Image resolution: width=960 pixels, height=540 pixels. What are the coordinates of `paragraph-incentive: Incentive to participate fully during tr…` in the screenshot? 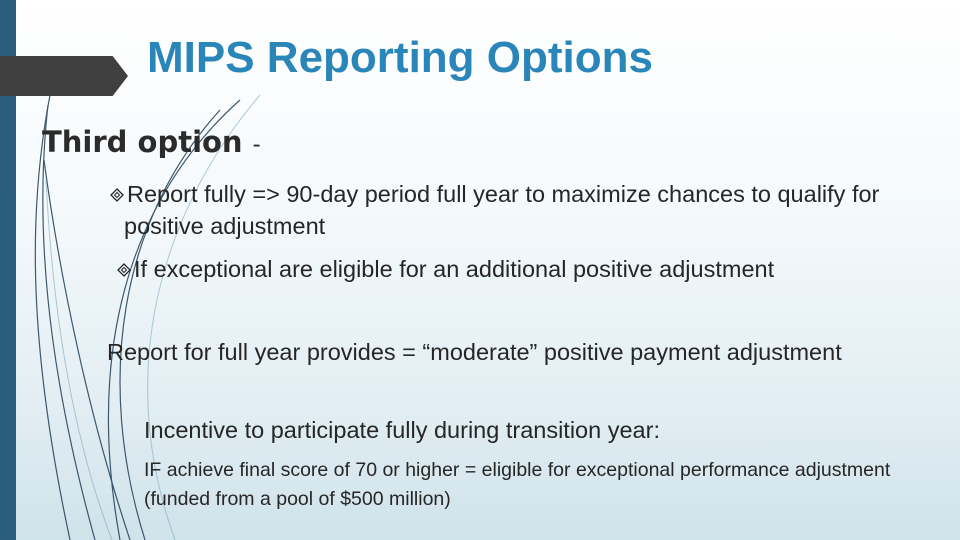 It's located at (402, 430).